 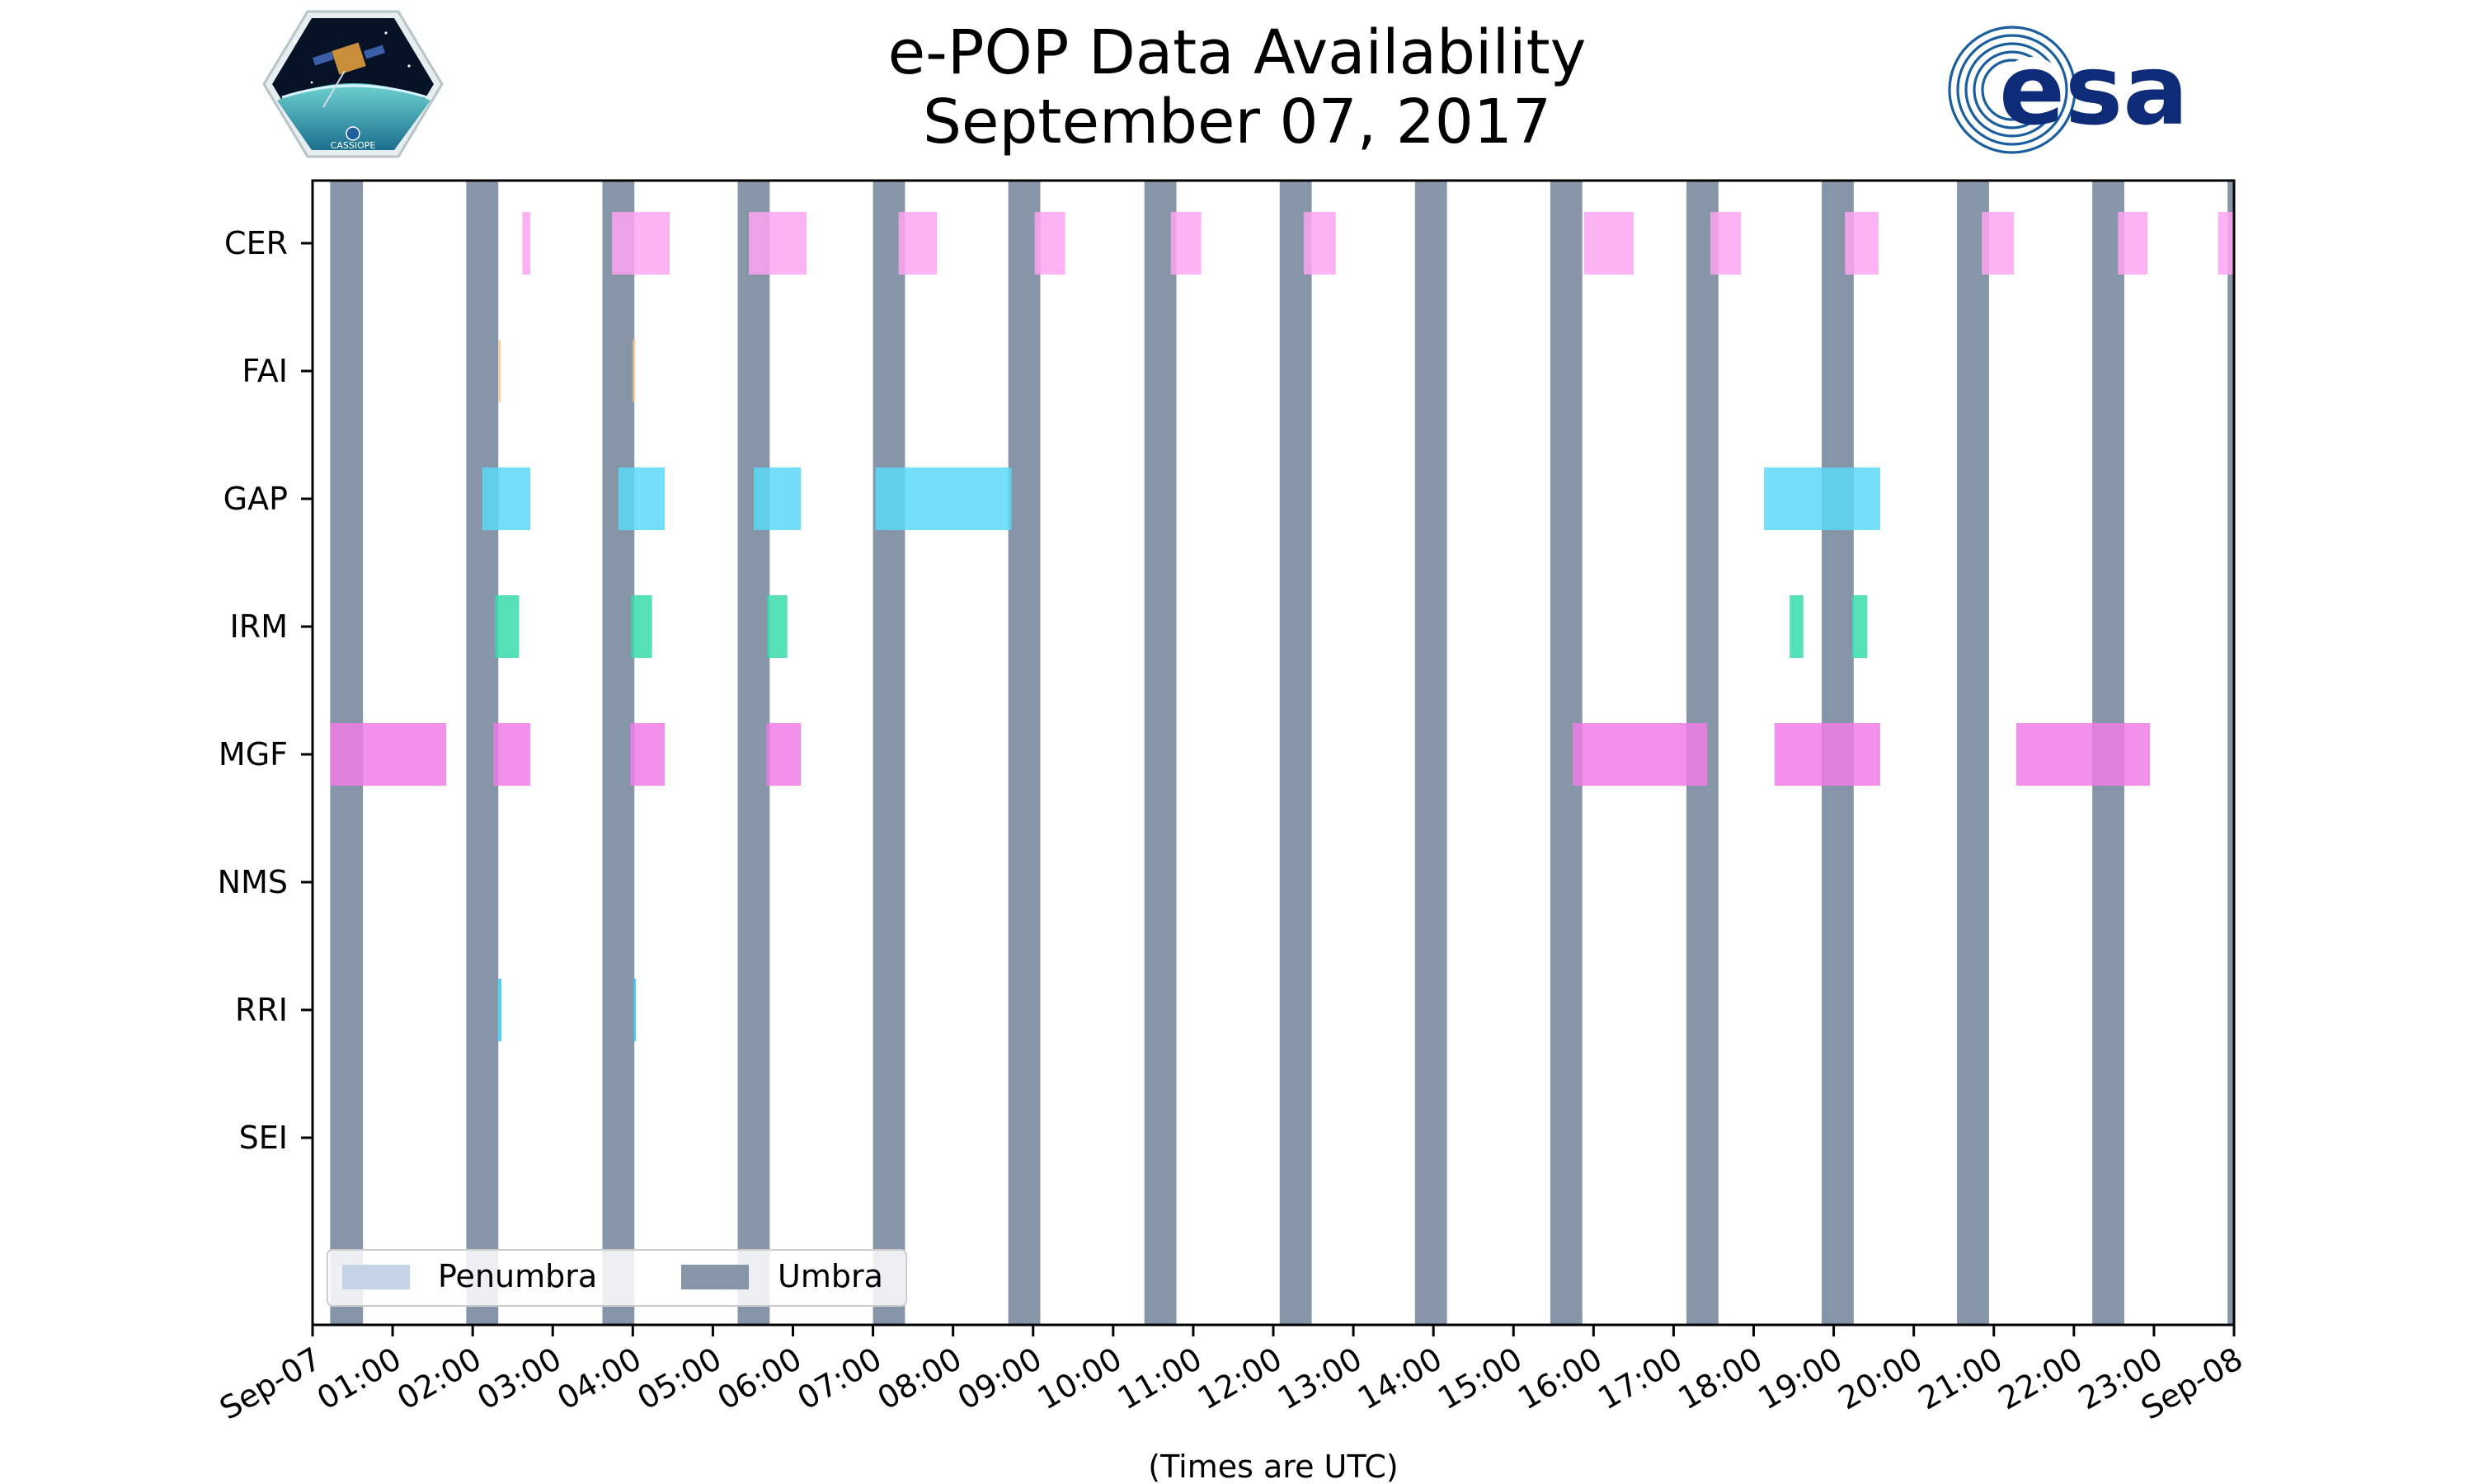 What do you see at coordinates (1000, 1379) in the screenshot?
I see `x-tick-label-9: 09:00` at bounding box center [1000, 1379].